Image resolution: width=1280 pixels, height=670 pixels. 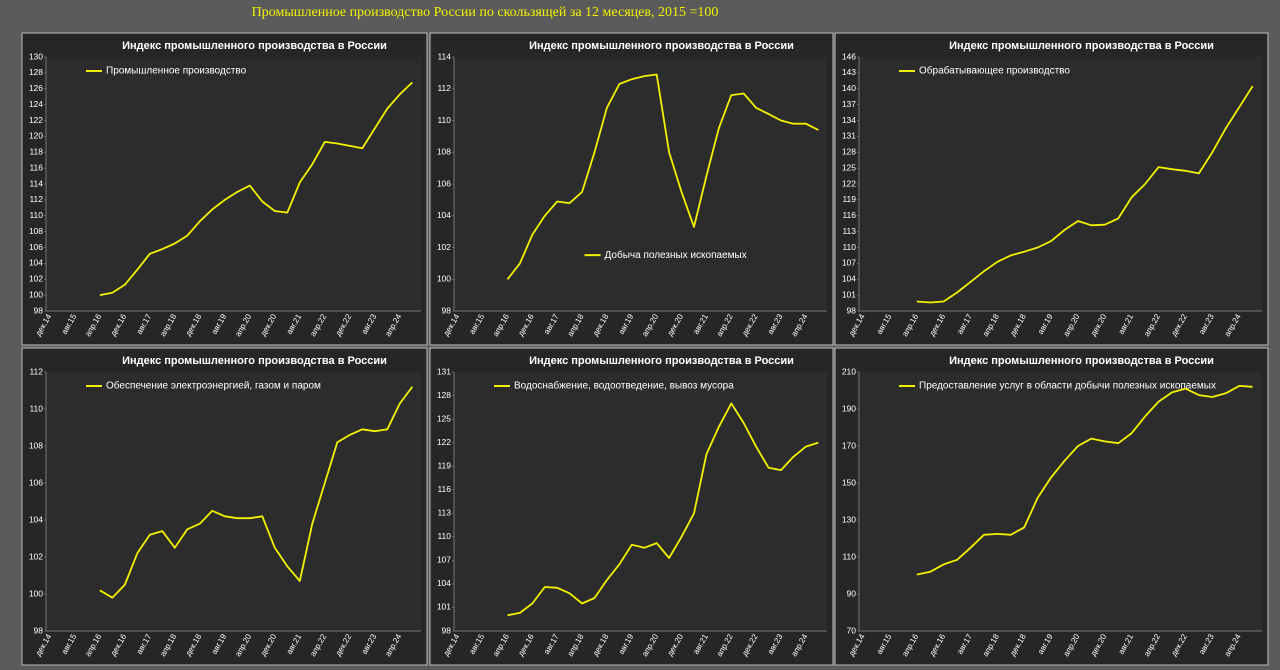 I want to click on y-tick-label: 118, so click(x=36, y=152).